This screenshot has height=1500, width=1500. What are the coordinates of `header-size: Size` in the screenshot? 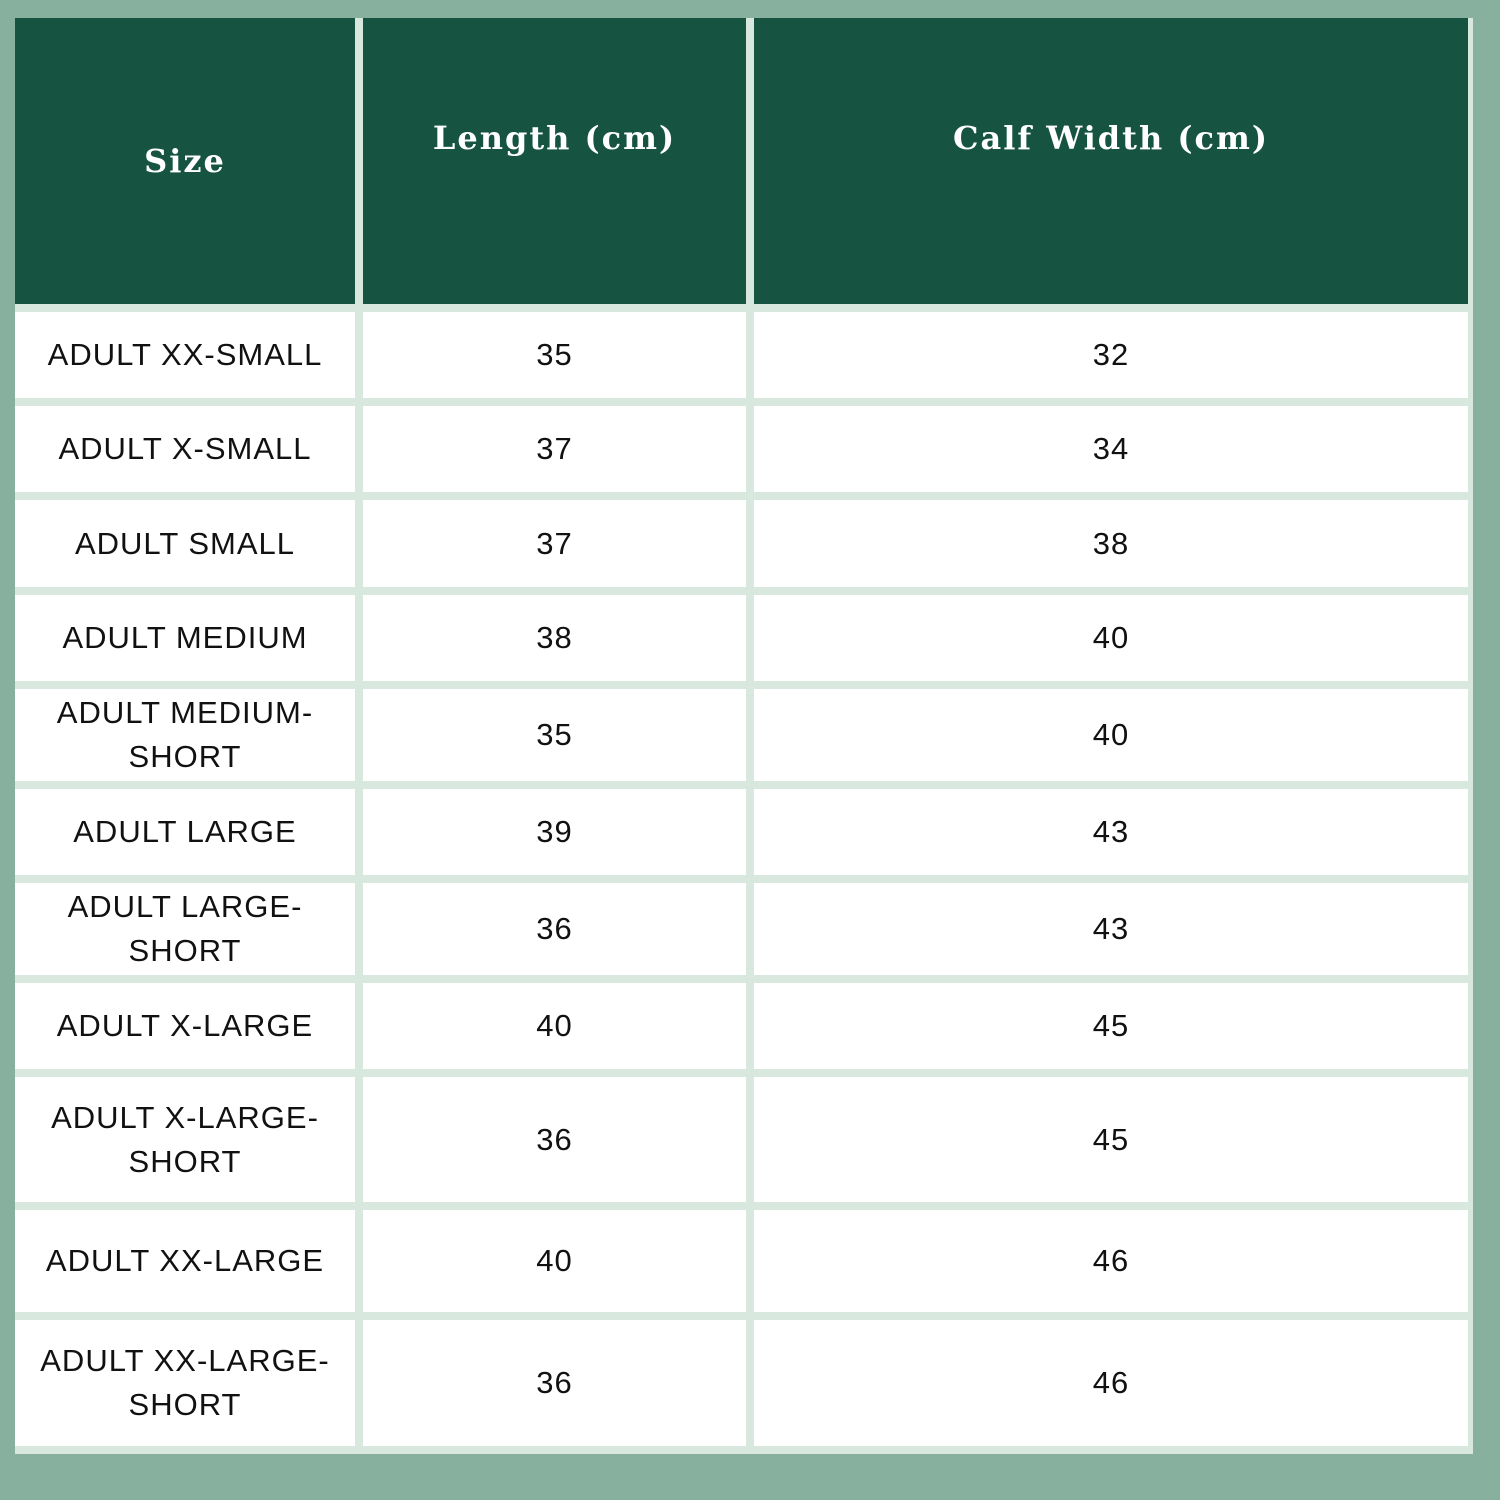 It's located at (185, 161).